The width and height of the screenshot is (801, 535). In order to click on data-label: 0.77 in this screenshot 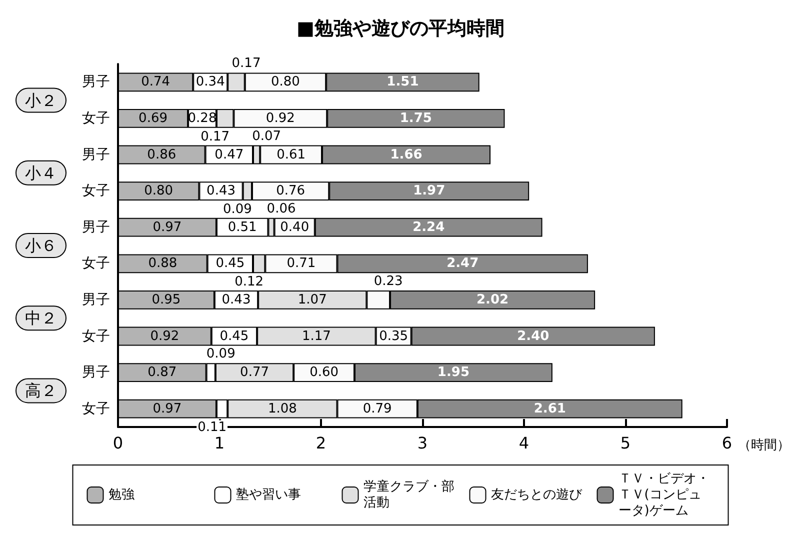, I will do `click(254, 372)`.